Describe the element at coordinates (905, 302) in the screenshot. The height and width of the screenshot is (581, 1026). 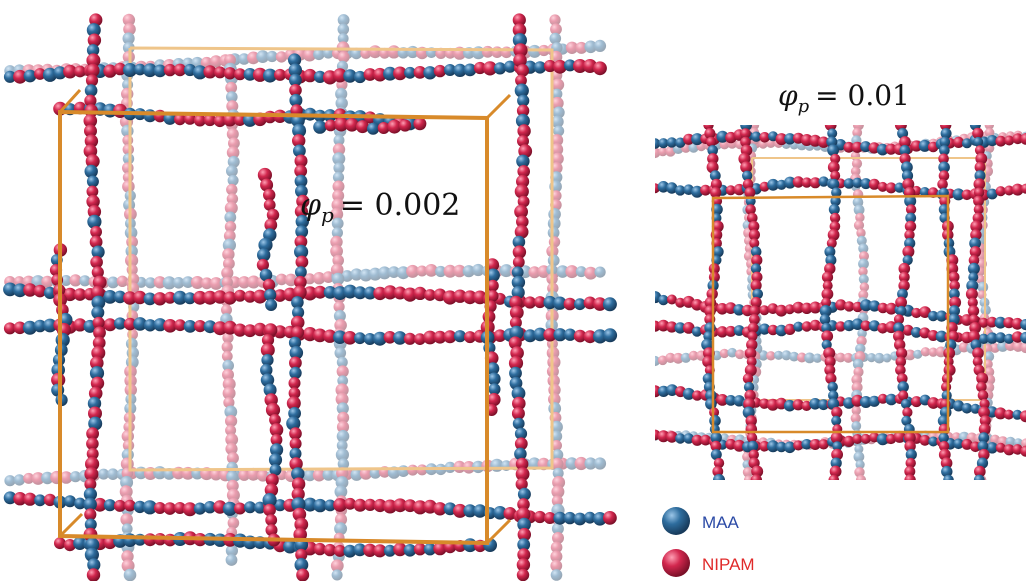
I see `vertical-chain` at that location.